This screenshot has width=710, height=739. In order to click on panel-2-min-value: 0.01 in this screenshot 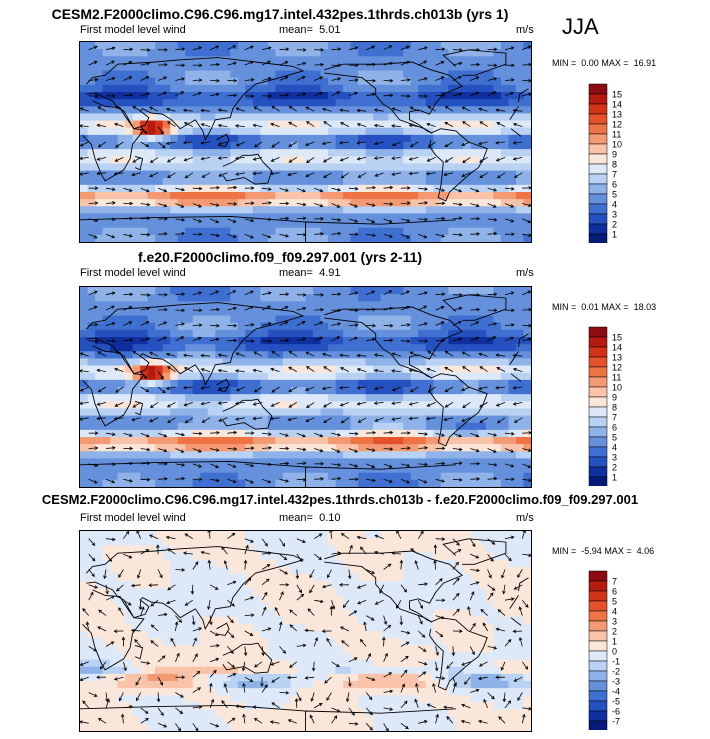, I will do `click(590, 307)`.